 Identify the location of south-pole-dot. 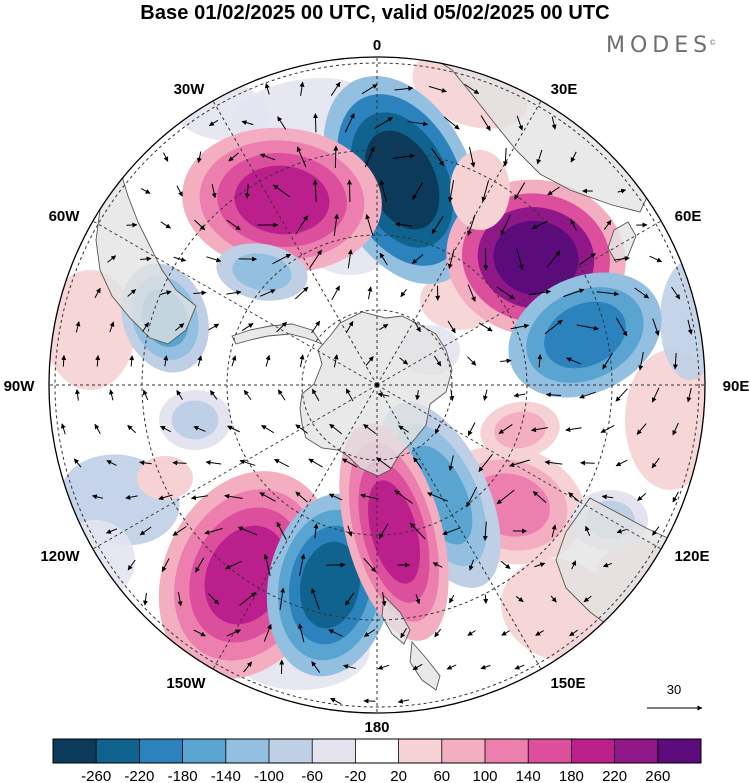
(377, 385).